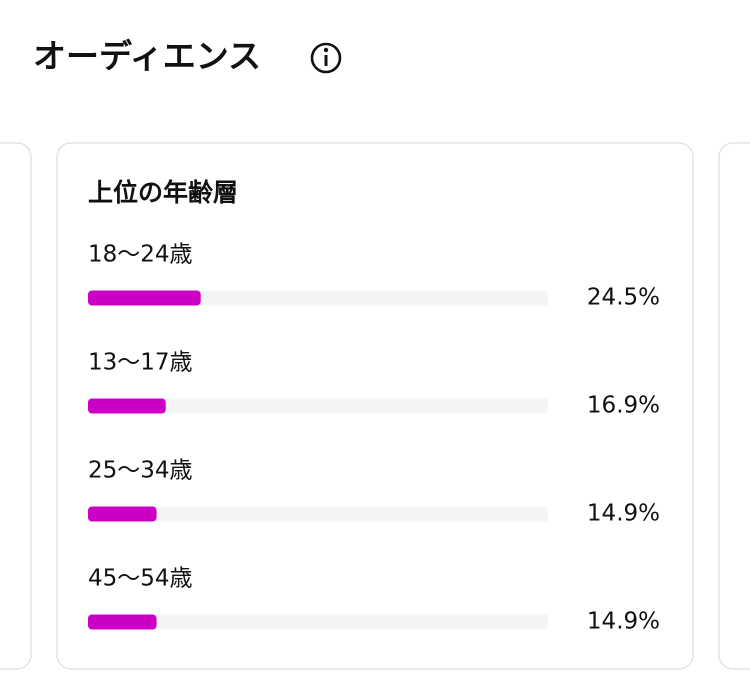 The image size is (750, 691). What do you see at coordinates (734, 406) in the screenshot?
I see `next-card` at bounding box center [734, 406].